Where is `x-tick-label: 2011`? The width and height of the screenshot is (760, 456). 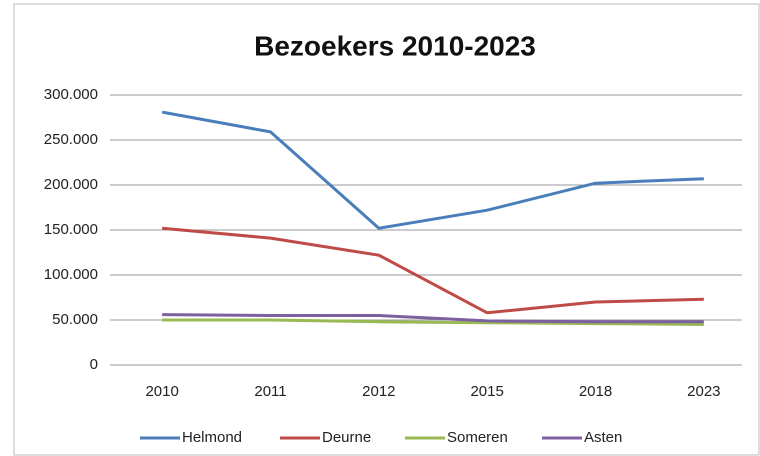 x-tick-label: 2011 is located at coordinates (270, 391).